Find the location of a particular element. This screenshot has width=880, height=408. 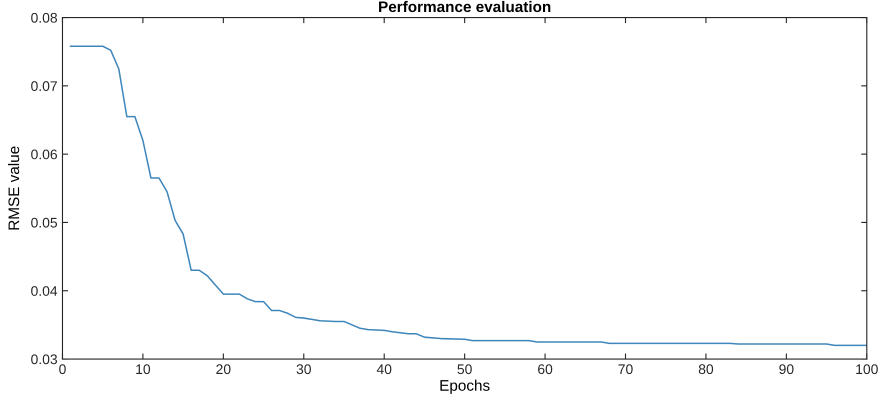

y-tick-label: 0.08 is located at coordinates (44, 17).